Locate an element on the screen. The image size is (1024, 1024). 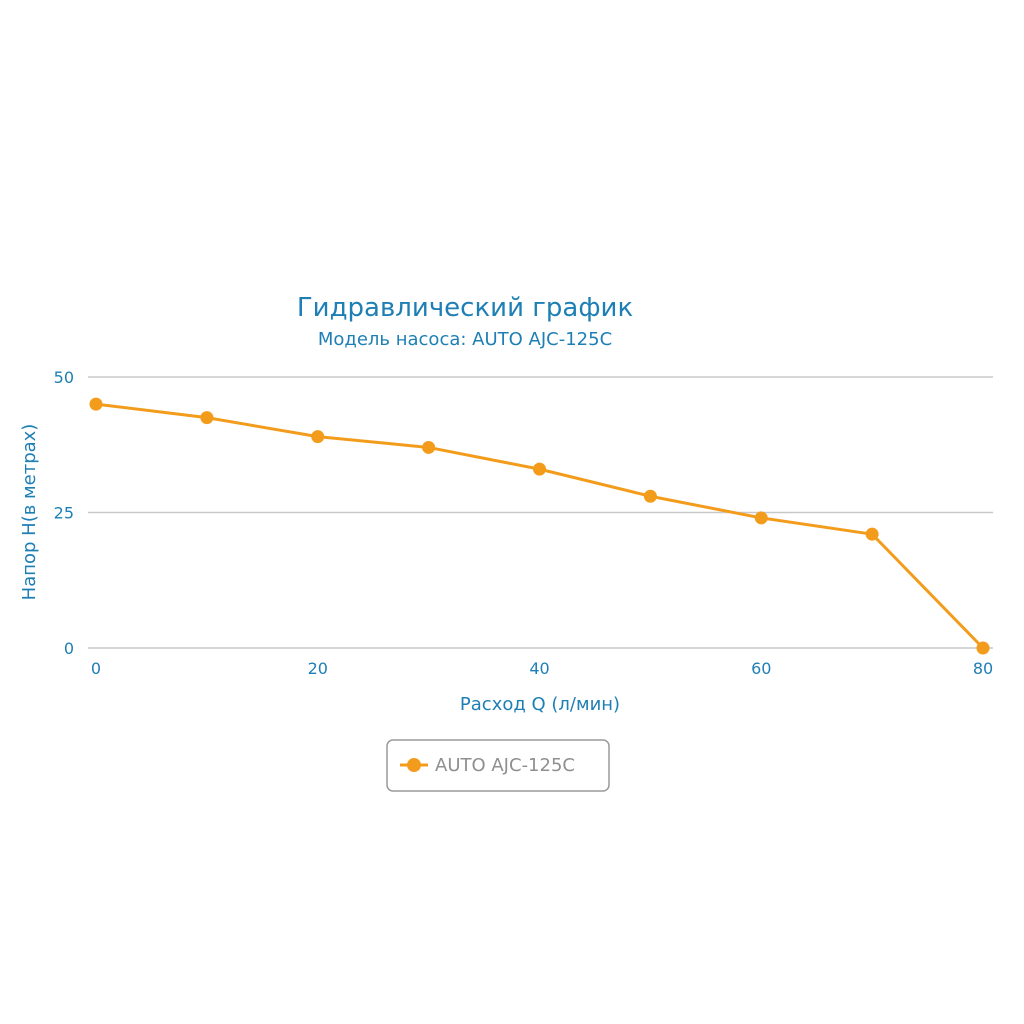
chart-subtitle: Модель насоса: AUTO AJC-125C is located at coordinates (465, 339).